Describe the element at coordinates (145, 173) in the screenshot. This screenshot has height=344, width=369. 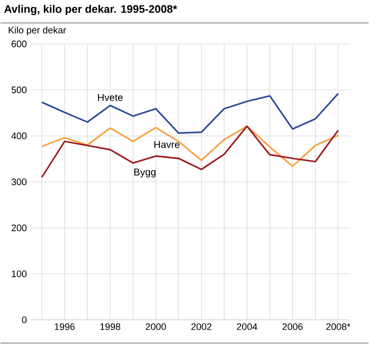
I see `series-label: Bygg` at that location.